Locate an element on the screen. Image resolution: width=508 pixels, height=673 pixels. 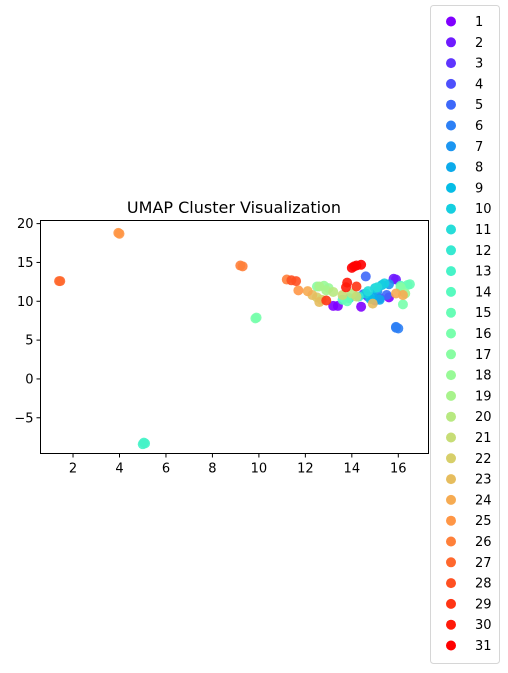
y-tick-label: 20 is located at coordinates (25, 224).